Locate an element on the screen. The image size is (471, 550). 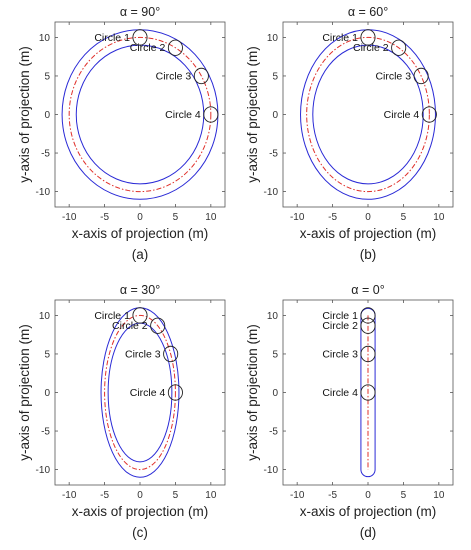
panel-caption: (a) is located at coordinates (140, 254).